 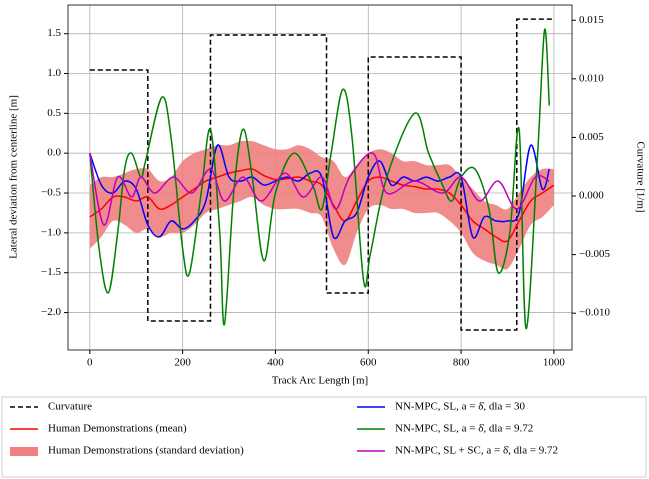 What do you see at coordinates (594, 313) in the screenshot?
I see `y2-tick-label: −0.010` at bounding box center [594, 313].